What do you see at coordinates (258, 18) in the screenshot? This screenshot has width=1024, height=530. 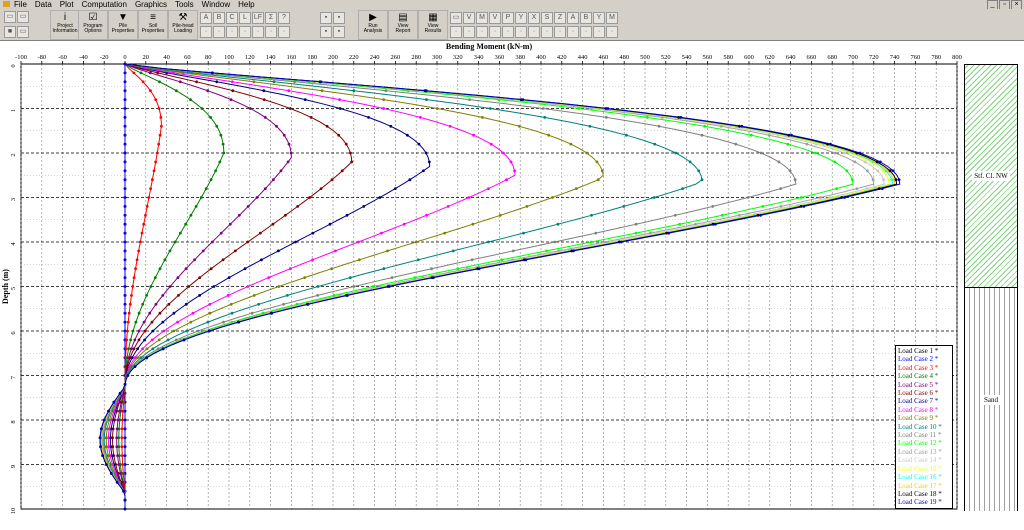 I see `plot-tool-button: LF` at bounding box center [258, 18].